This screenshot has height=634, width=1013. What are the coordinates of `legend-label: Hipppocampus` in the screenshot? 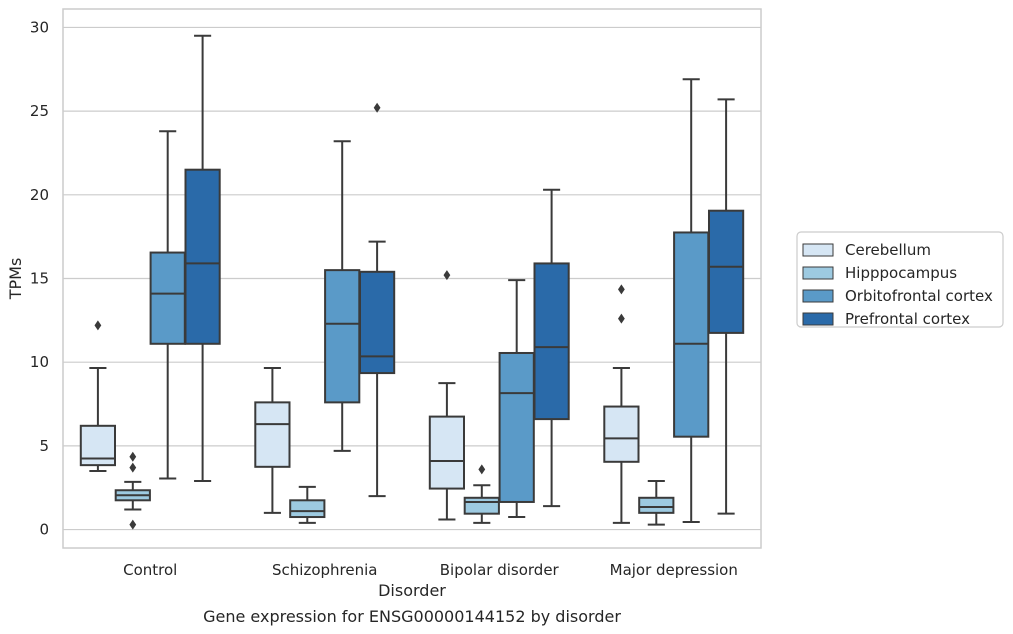 It's located at (901, 273).